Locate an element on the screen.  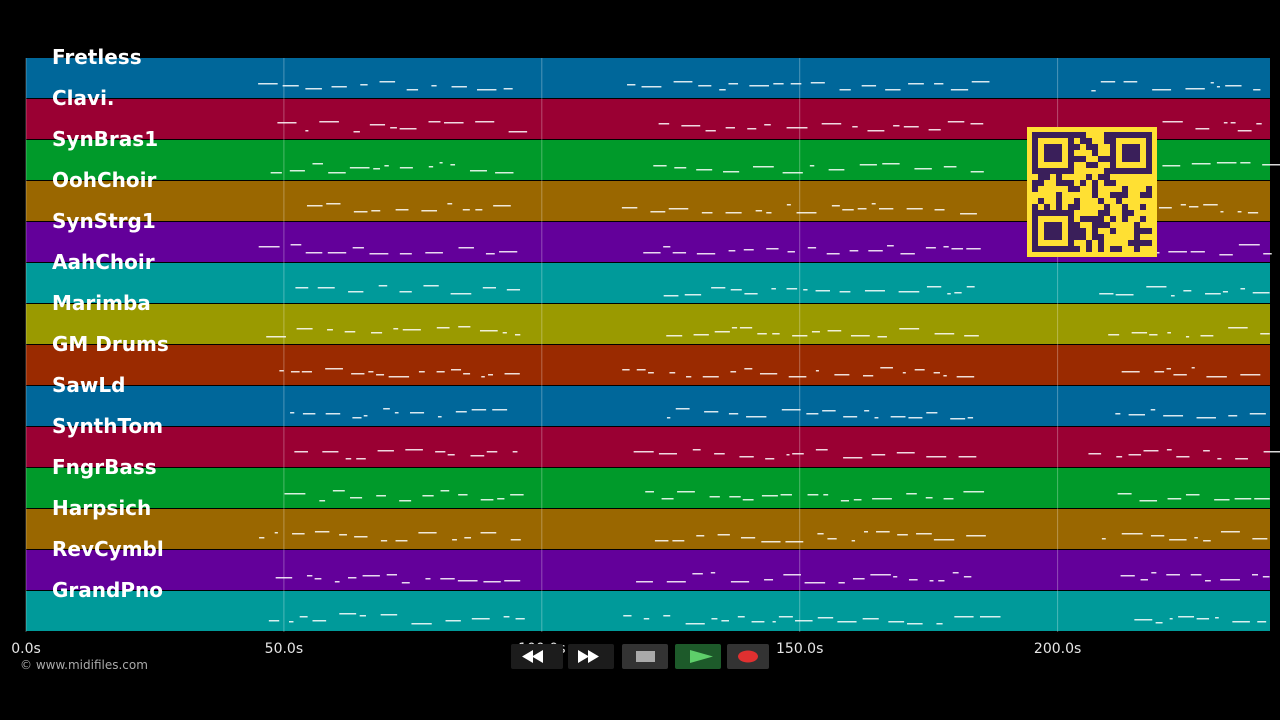
tick-label: 200.0s is located at coordinates (1057, 649).